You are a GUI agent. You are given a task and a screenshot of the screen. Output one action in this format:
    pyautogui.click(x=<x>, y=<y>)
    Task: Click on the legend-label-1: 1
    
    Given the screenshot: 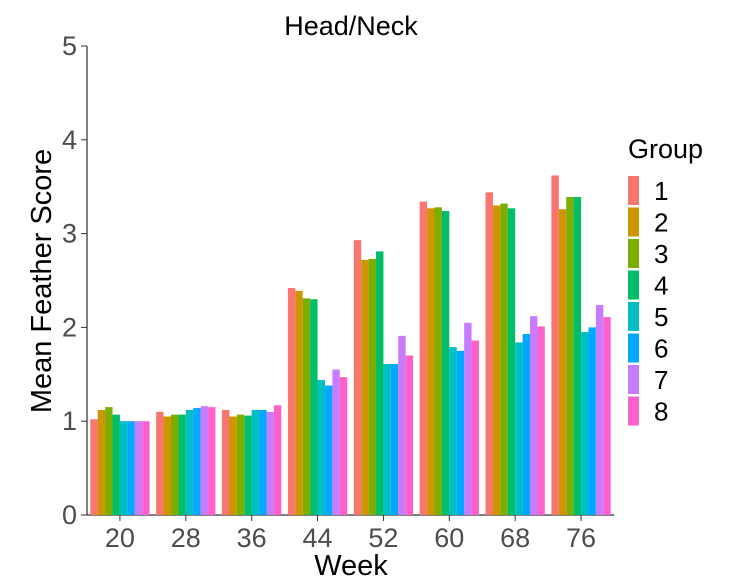 What is the action you would take?
    pyautogui.click(x=661, y=191)
    